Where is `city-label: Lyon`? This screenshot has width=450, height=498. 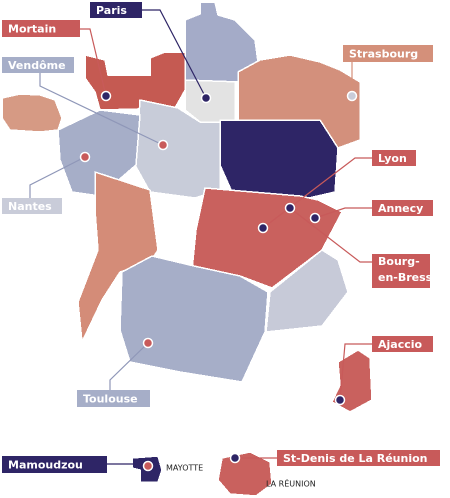
city-label: Lyon is located at coordinates (392, 158).